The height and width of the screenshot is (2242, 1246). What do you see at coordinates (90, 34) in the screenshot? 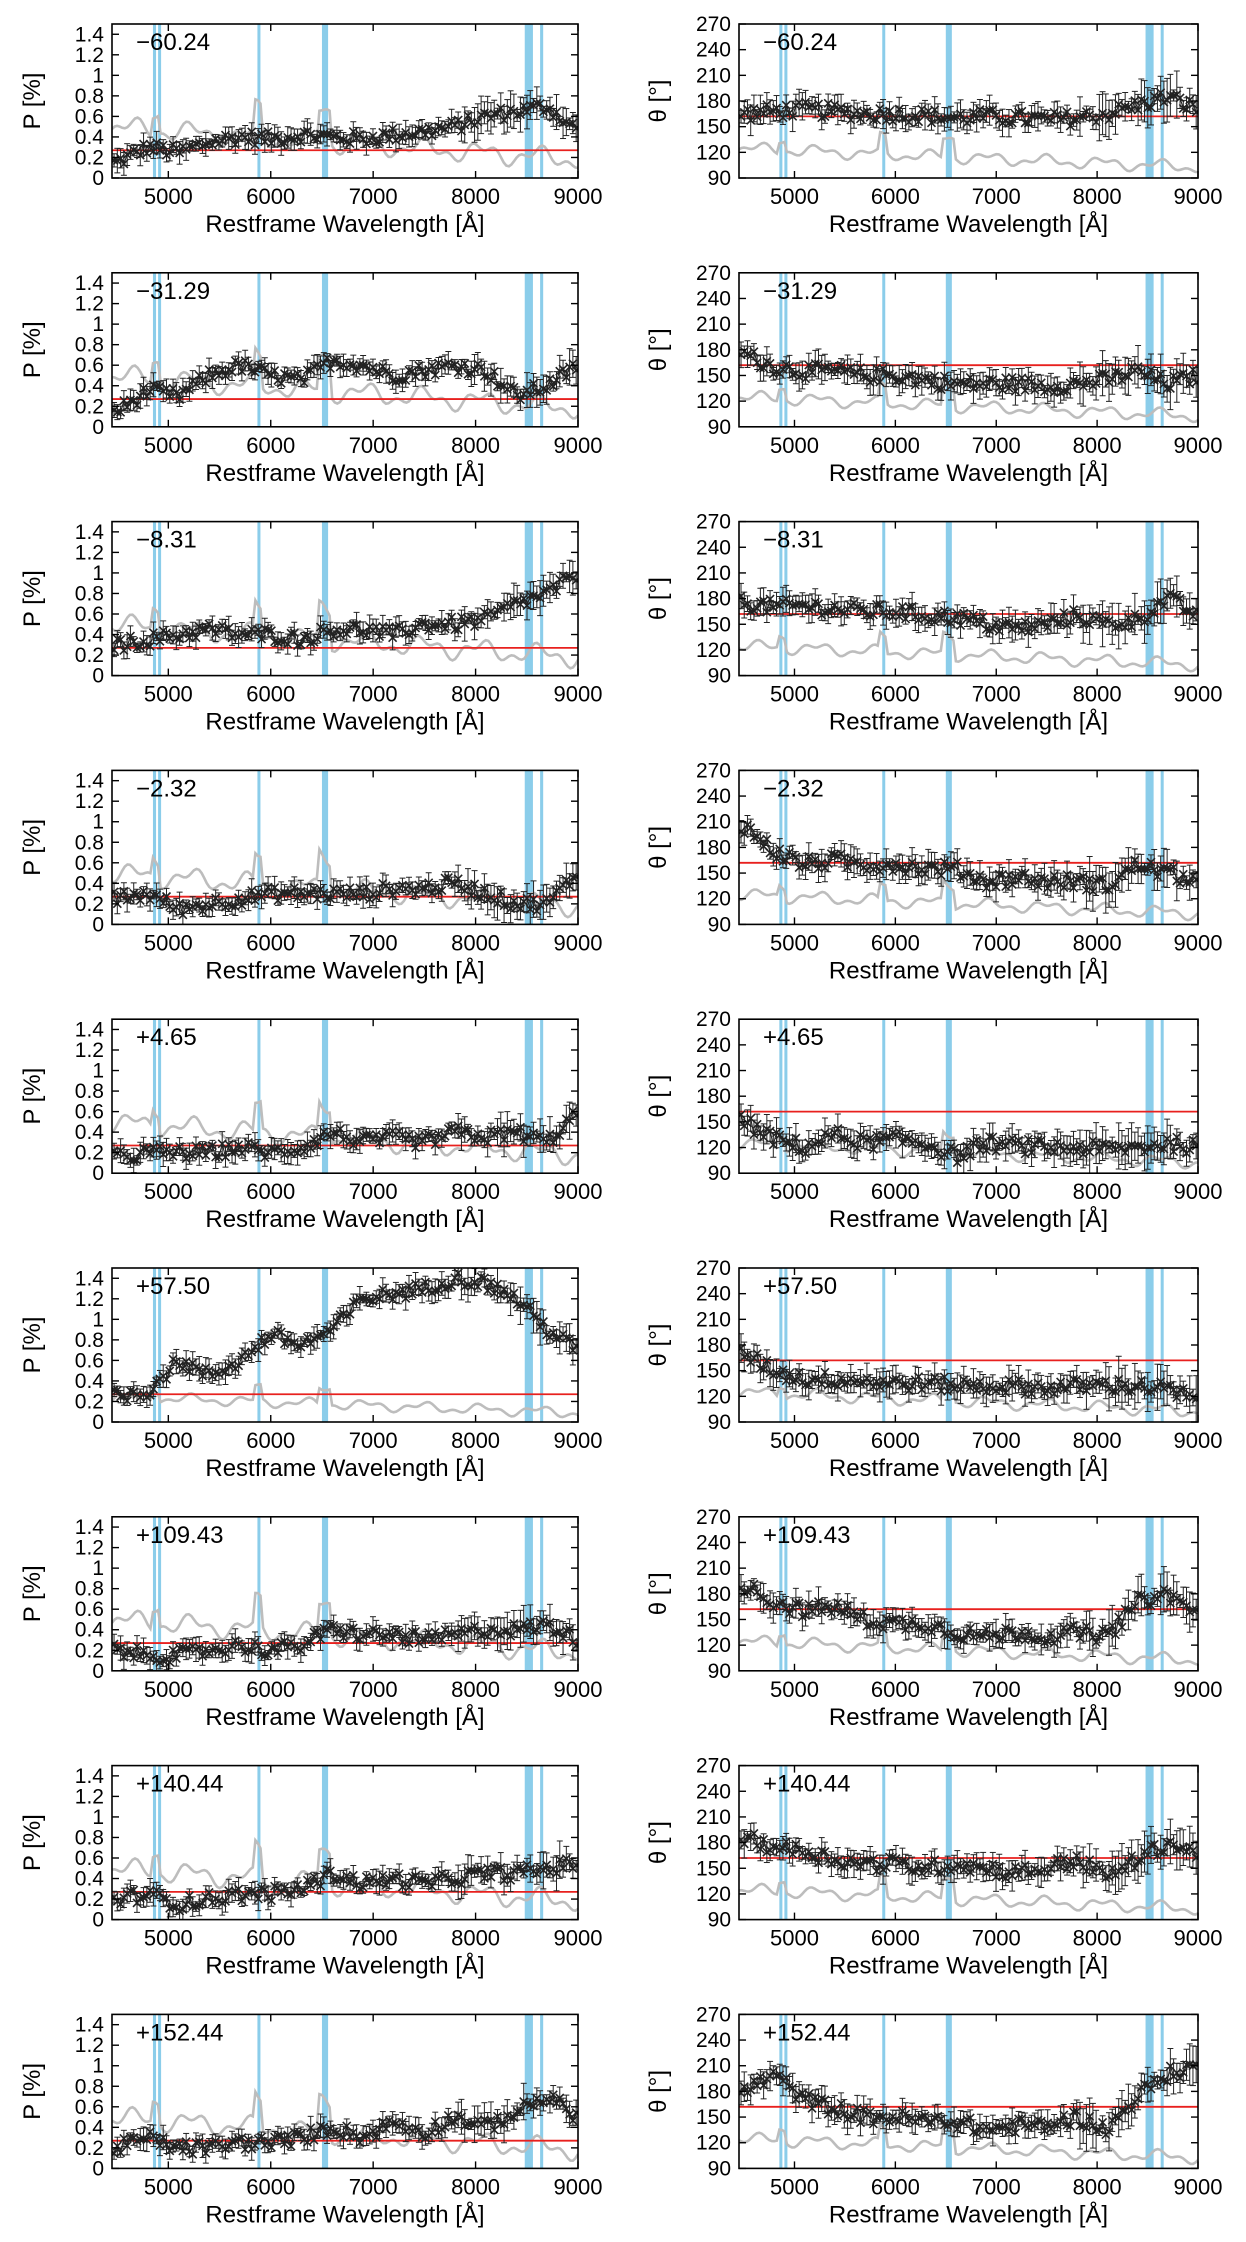
I see `y-tick-label: 1.4` at bounding box center [90, 34].